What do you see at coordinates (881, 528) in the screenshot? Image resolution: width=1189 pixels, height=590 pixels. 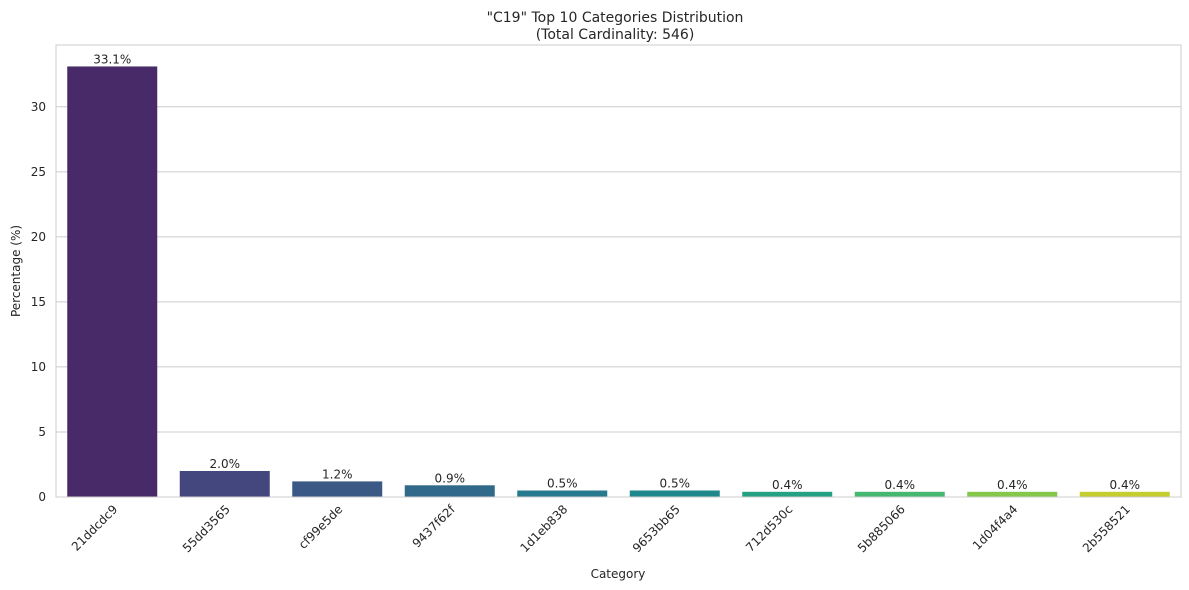 I see `x-tick-label: 5b885066` at bounding box center [881, 528].